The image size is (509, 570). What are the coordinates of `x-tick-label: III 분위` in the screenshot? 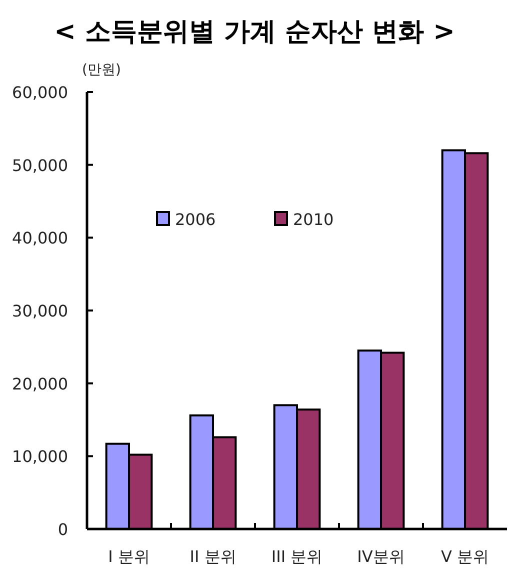 It's located at (297, 556).